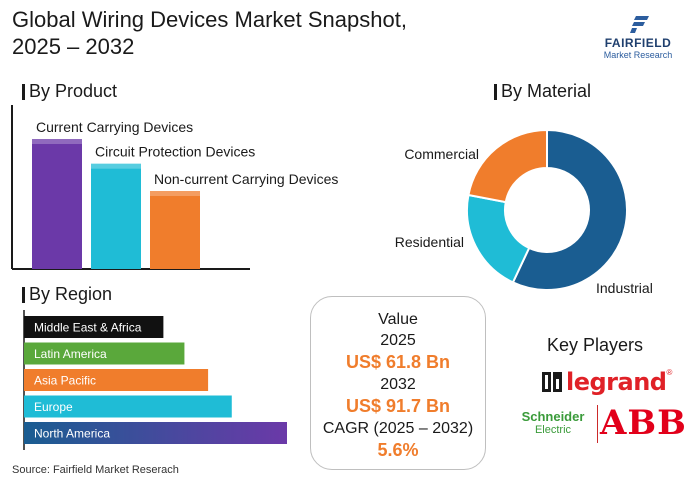  Describe the element at coordinates (507, 166) in the screenshot. I see `slice-commercial` at that location.